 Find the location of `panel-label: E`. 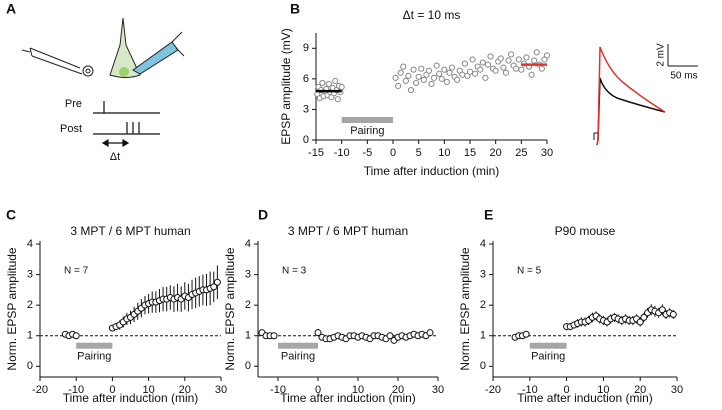

panel-label: E is located at coordinates (488, 215).